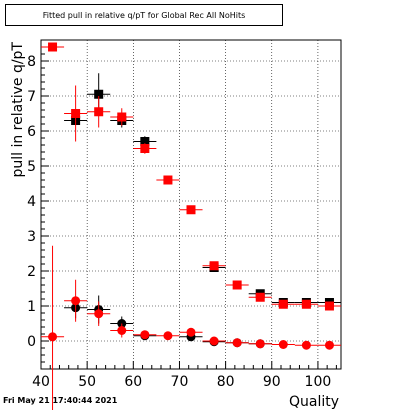 This screenshot has height=410, width=400. Describe the element at coordinates (318, 382) in the screenshot. I see `x-tick-label: 100` at that location.